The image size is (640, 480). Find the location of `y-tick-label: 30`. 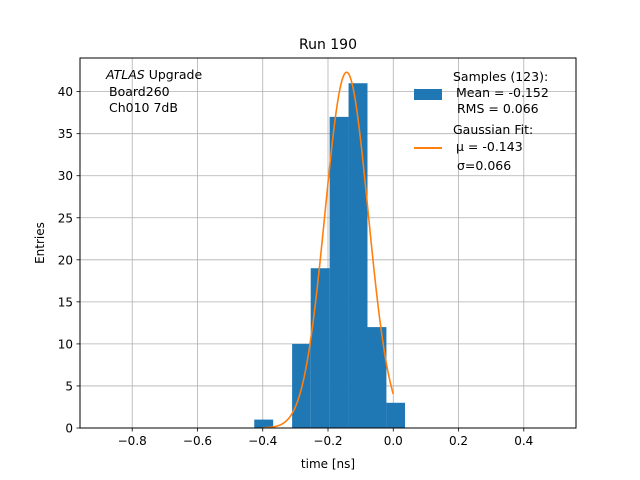

y-tick-label: 30 is located at coordinates (65, 176).